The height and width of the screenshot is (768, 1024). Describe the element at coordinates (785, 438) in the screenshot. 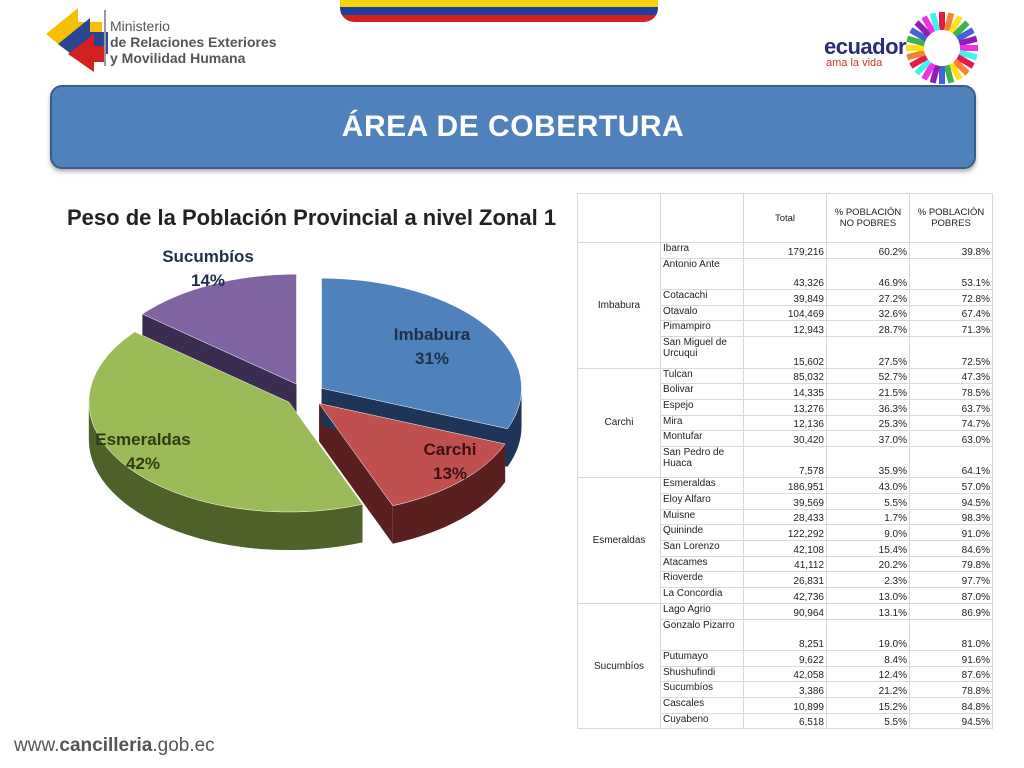

I see `total-cell: 30,420` at that location.